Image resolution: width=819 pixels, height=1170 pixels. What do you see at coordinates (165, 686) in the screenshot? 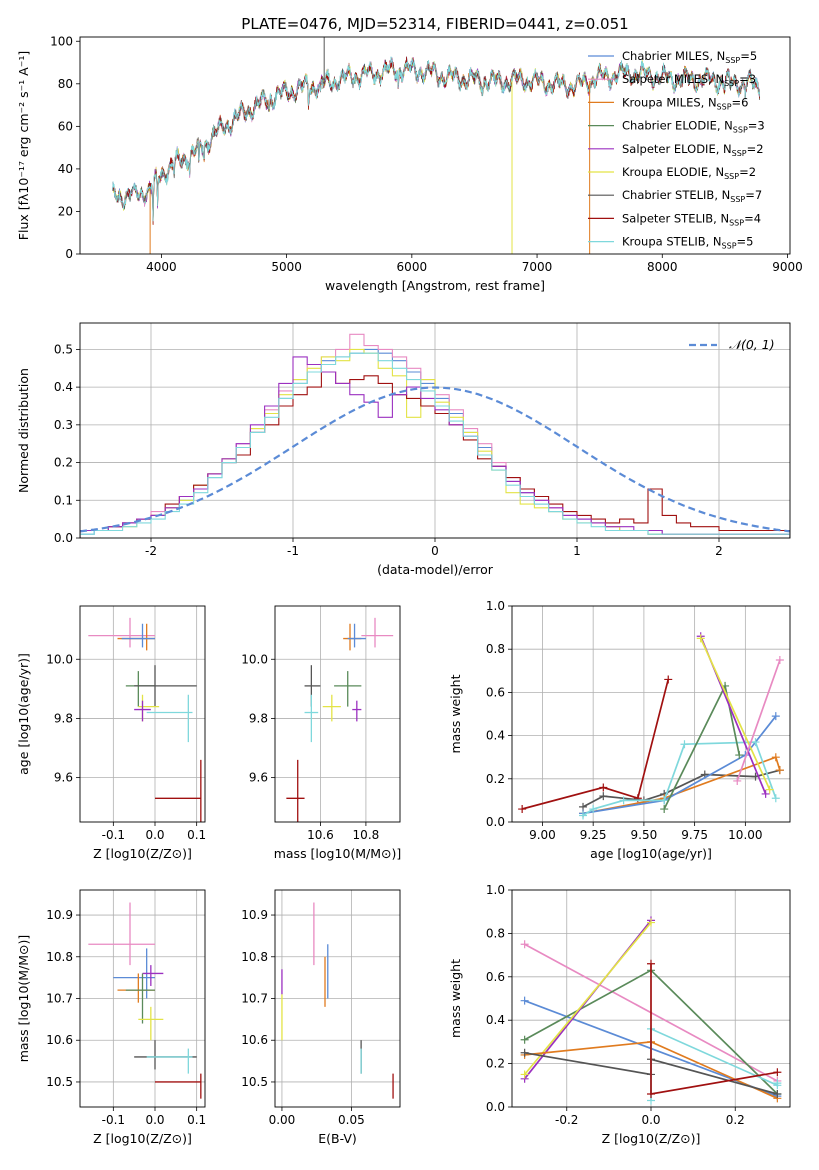
I see `errorbar-point-chabrier_stelib` at bounding box center [165, 686].